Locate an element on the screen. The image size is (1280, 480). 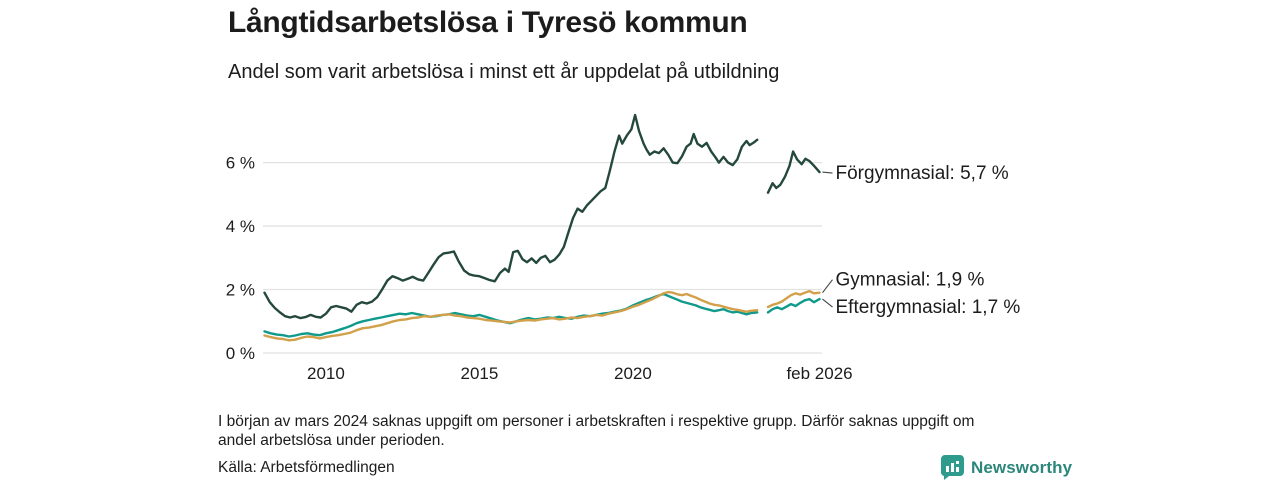
newsworthy-brand: Newsworthy is located at coordinates (1006, 467).